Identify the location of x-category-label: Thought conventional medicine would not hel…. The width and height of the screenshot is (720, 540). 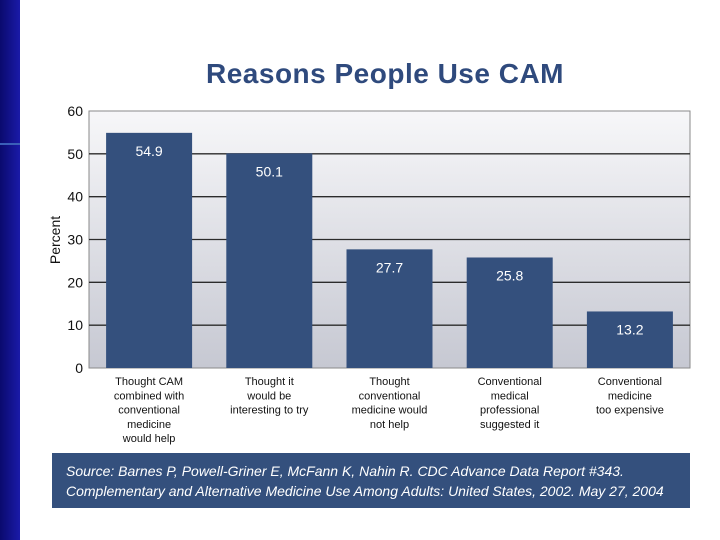
(390, 403).